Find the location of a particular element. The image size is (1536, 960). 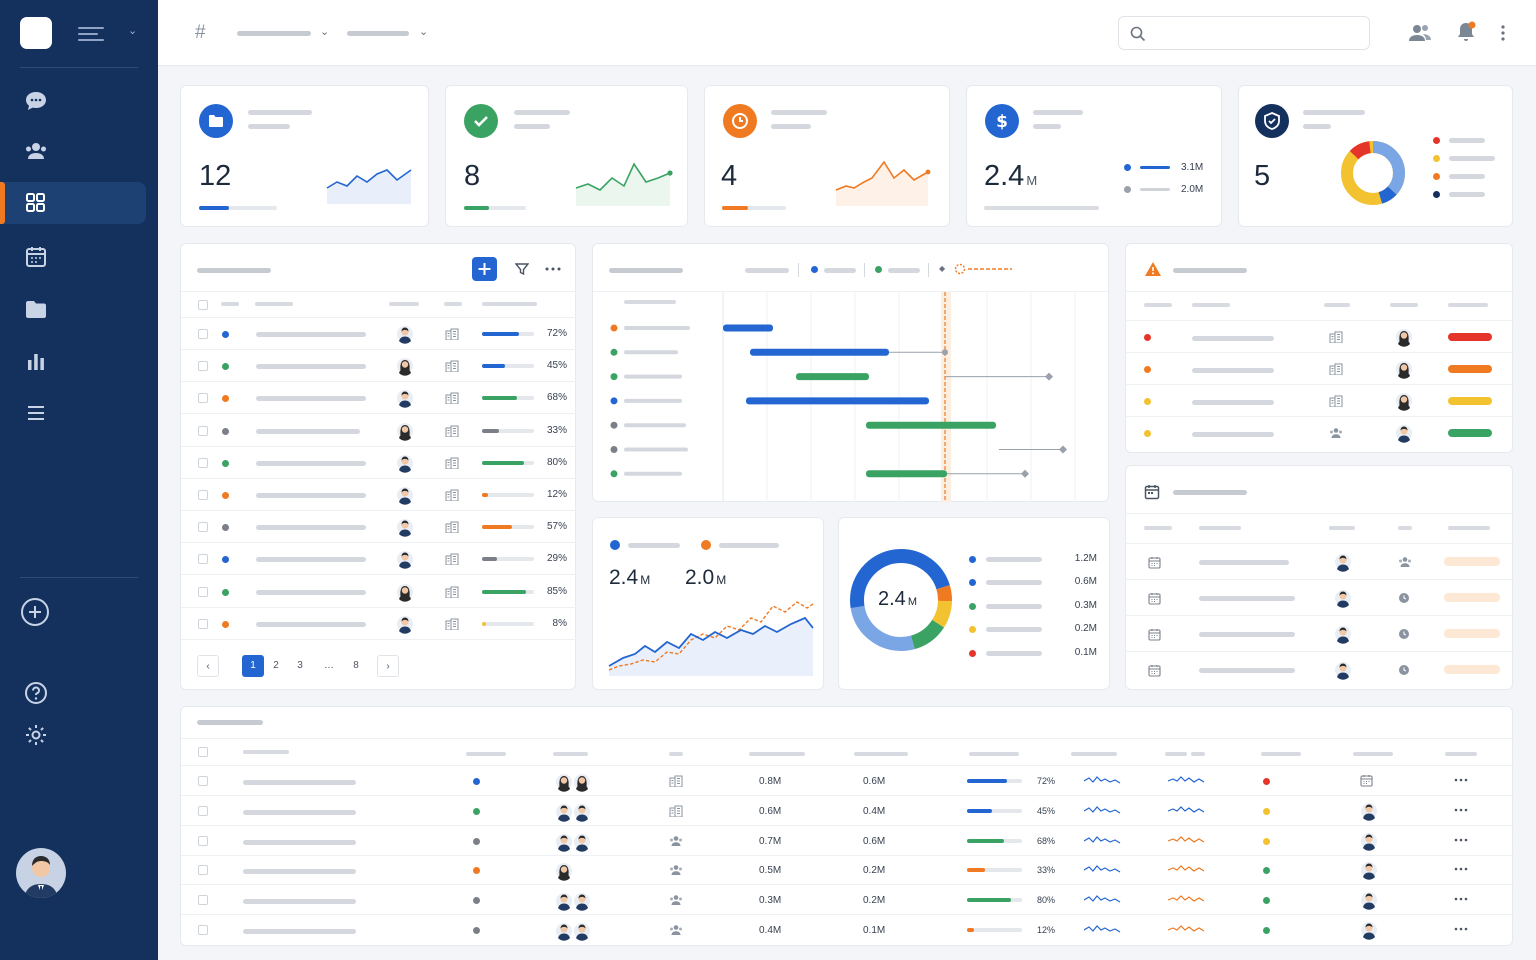

table-row: 0.4M 0.1M 12% is located at coordinates (847, 930).